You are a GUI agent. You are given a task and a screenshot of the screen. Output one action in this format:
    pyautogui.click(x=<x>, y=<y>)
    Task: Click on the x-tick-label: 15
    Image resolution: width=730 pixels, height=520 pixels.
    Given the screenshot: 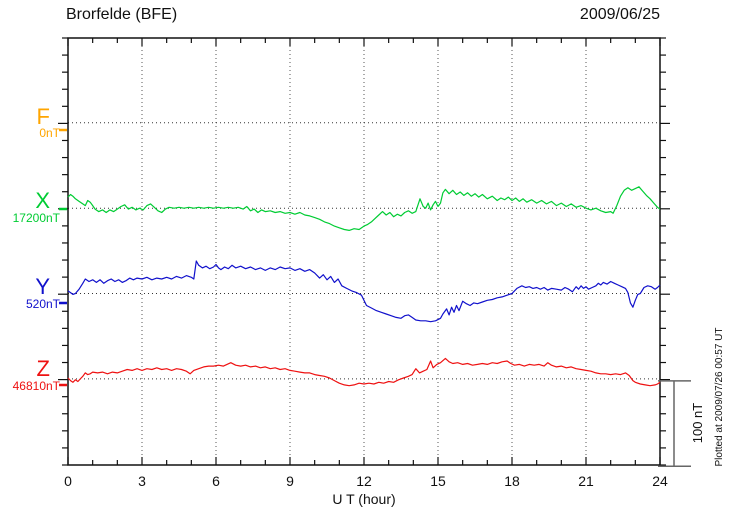 What is the action you would take?
    pyautogui.click(x=438, y=481)
    